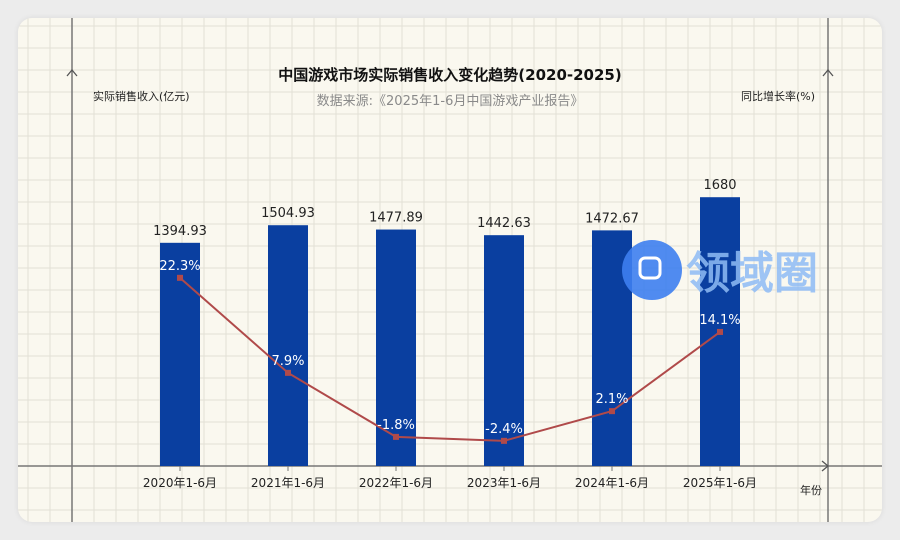 The height and width of the screenshot is (540, 900). What do you see at coordinates (287, 361) in the screenshot?
I see `growth-value-label: 7.9%` at bounding box center [287, 361].